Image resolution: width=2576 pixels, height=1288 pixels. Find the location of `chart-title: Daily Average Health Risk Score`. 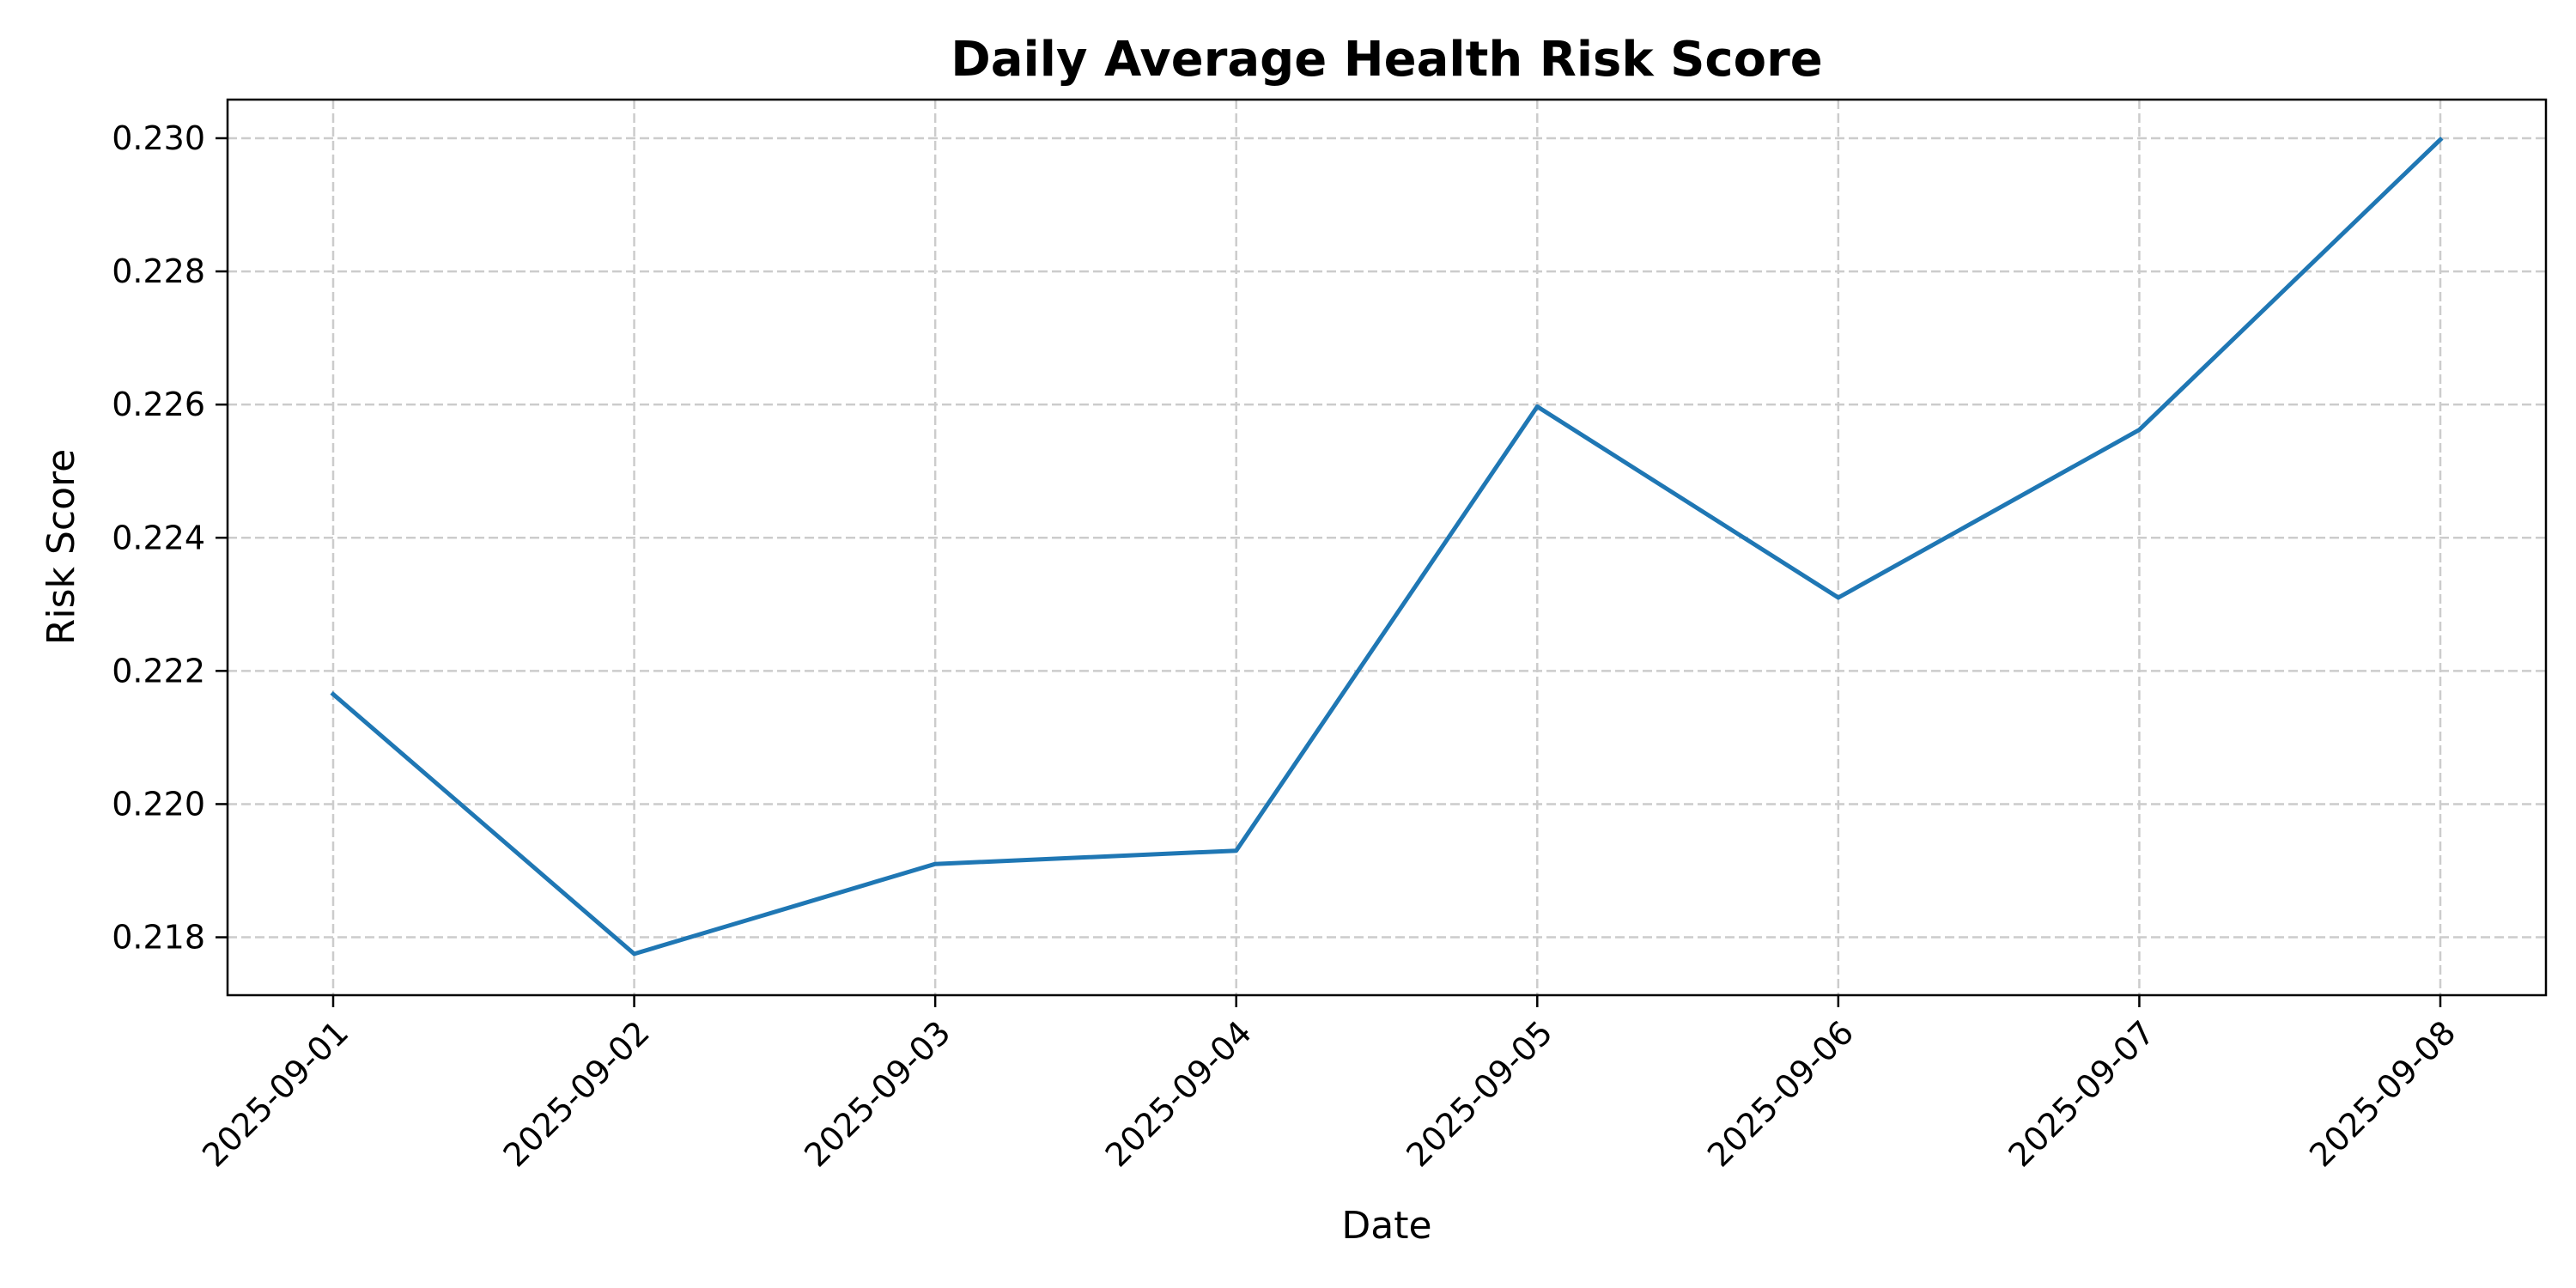

chart-title: Daily Average Health Risk Score is located at coordinates (1386, 60).